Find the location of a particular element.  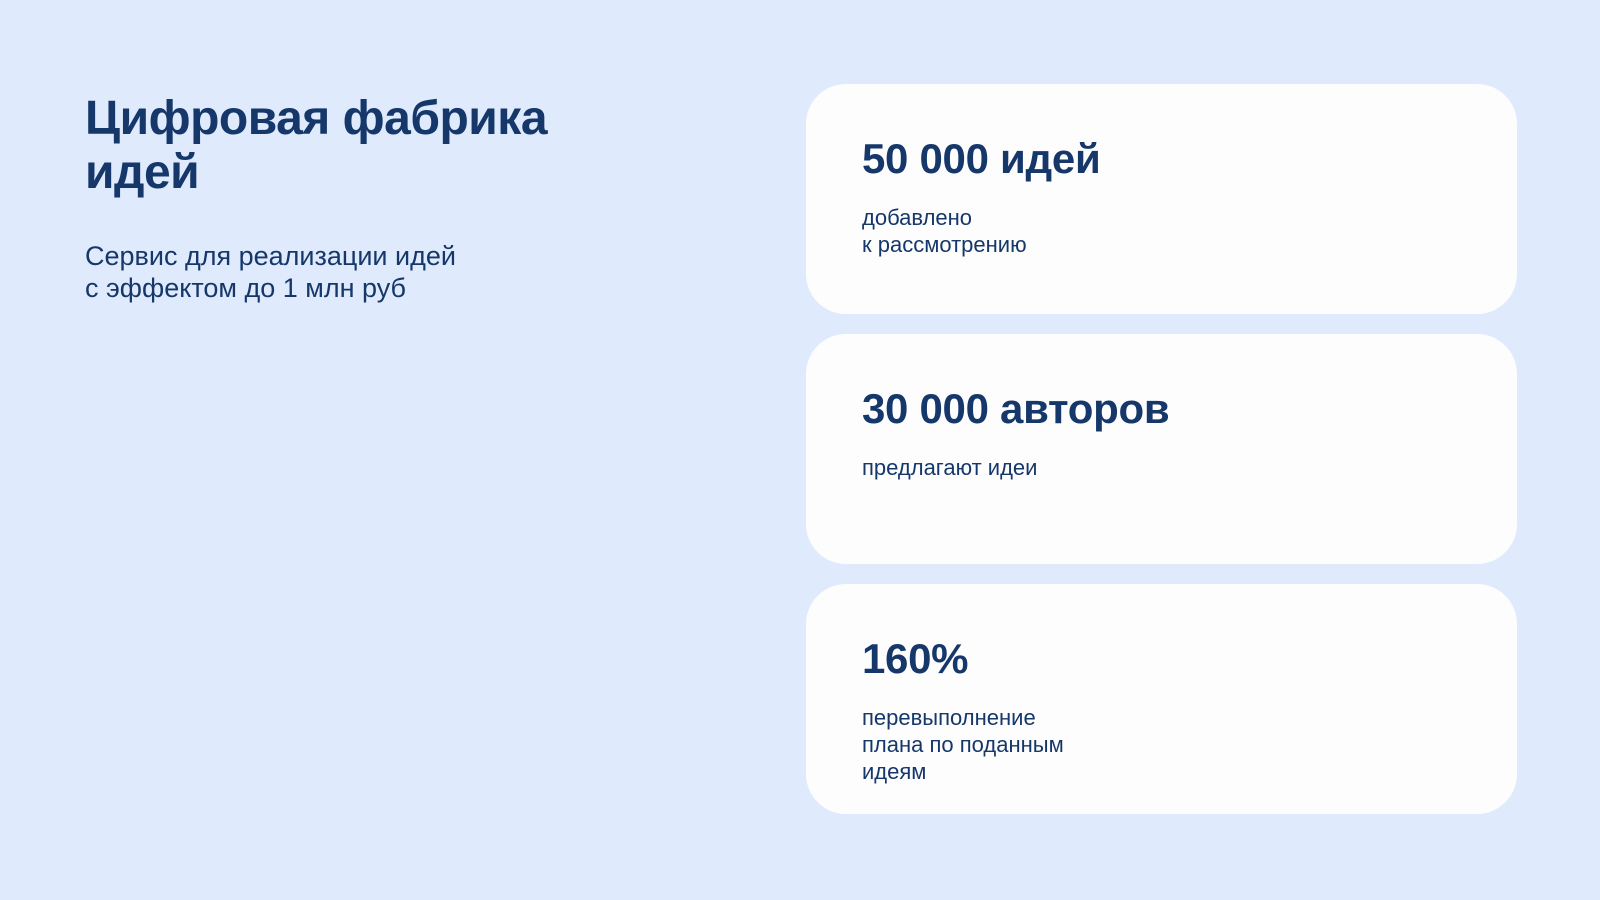

stat-card-authors: 30 000 авторов предлагают идеи is located at coordinates (1161, 449).